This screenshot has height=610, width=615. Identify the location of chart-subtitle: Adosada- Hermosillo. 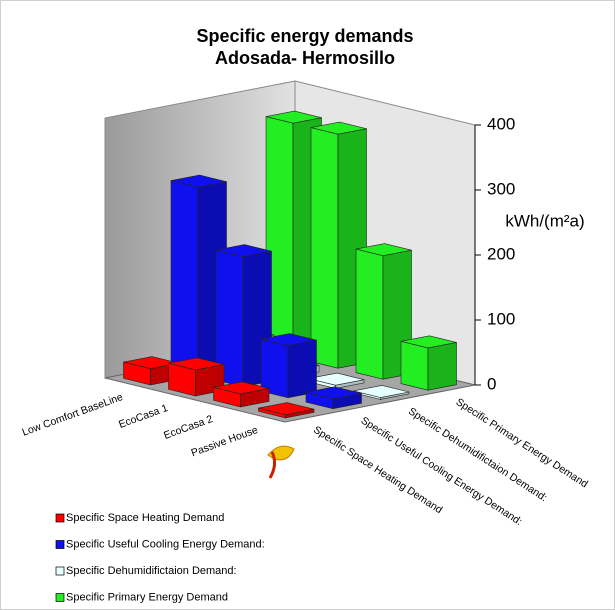
(305, 58).